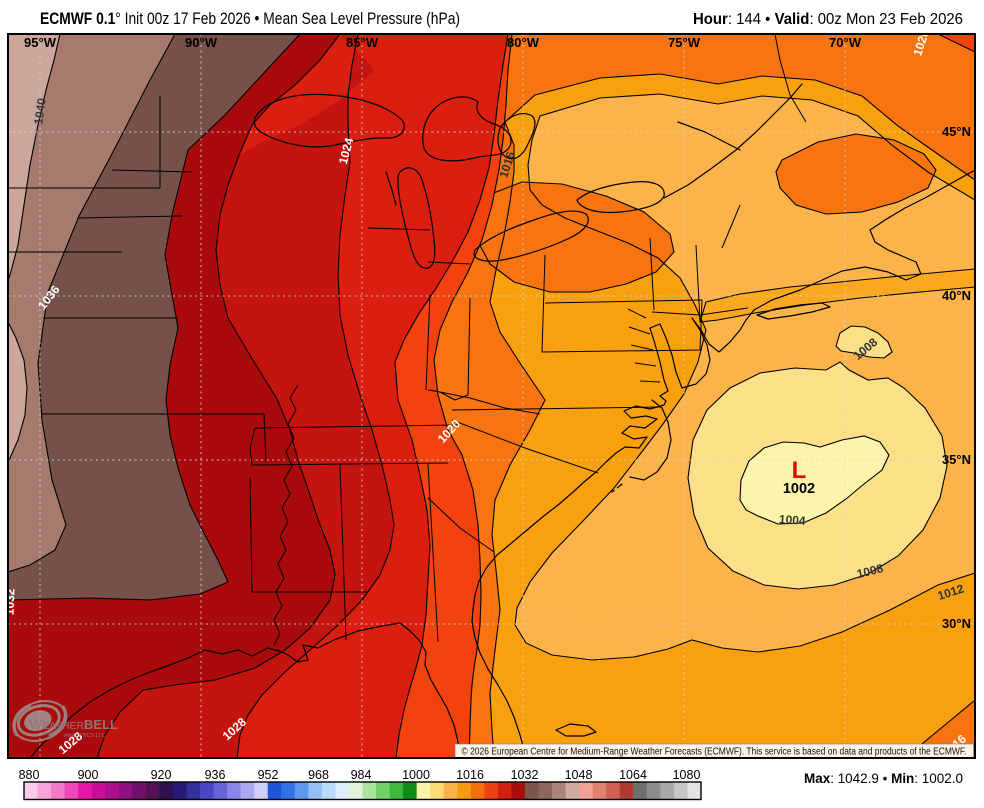 The image size is (984, 808). Describe the element at coordinates (799, 489) in the screenshot. I see `svg-text: 1002` at that location.